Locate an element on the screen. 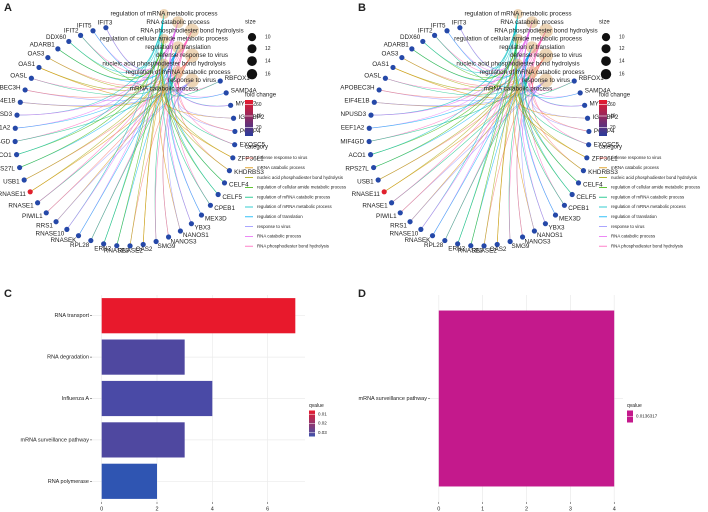  gene-label: RPL28 is located at coordinates (80, 245).